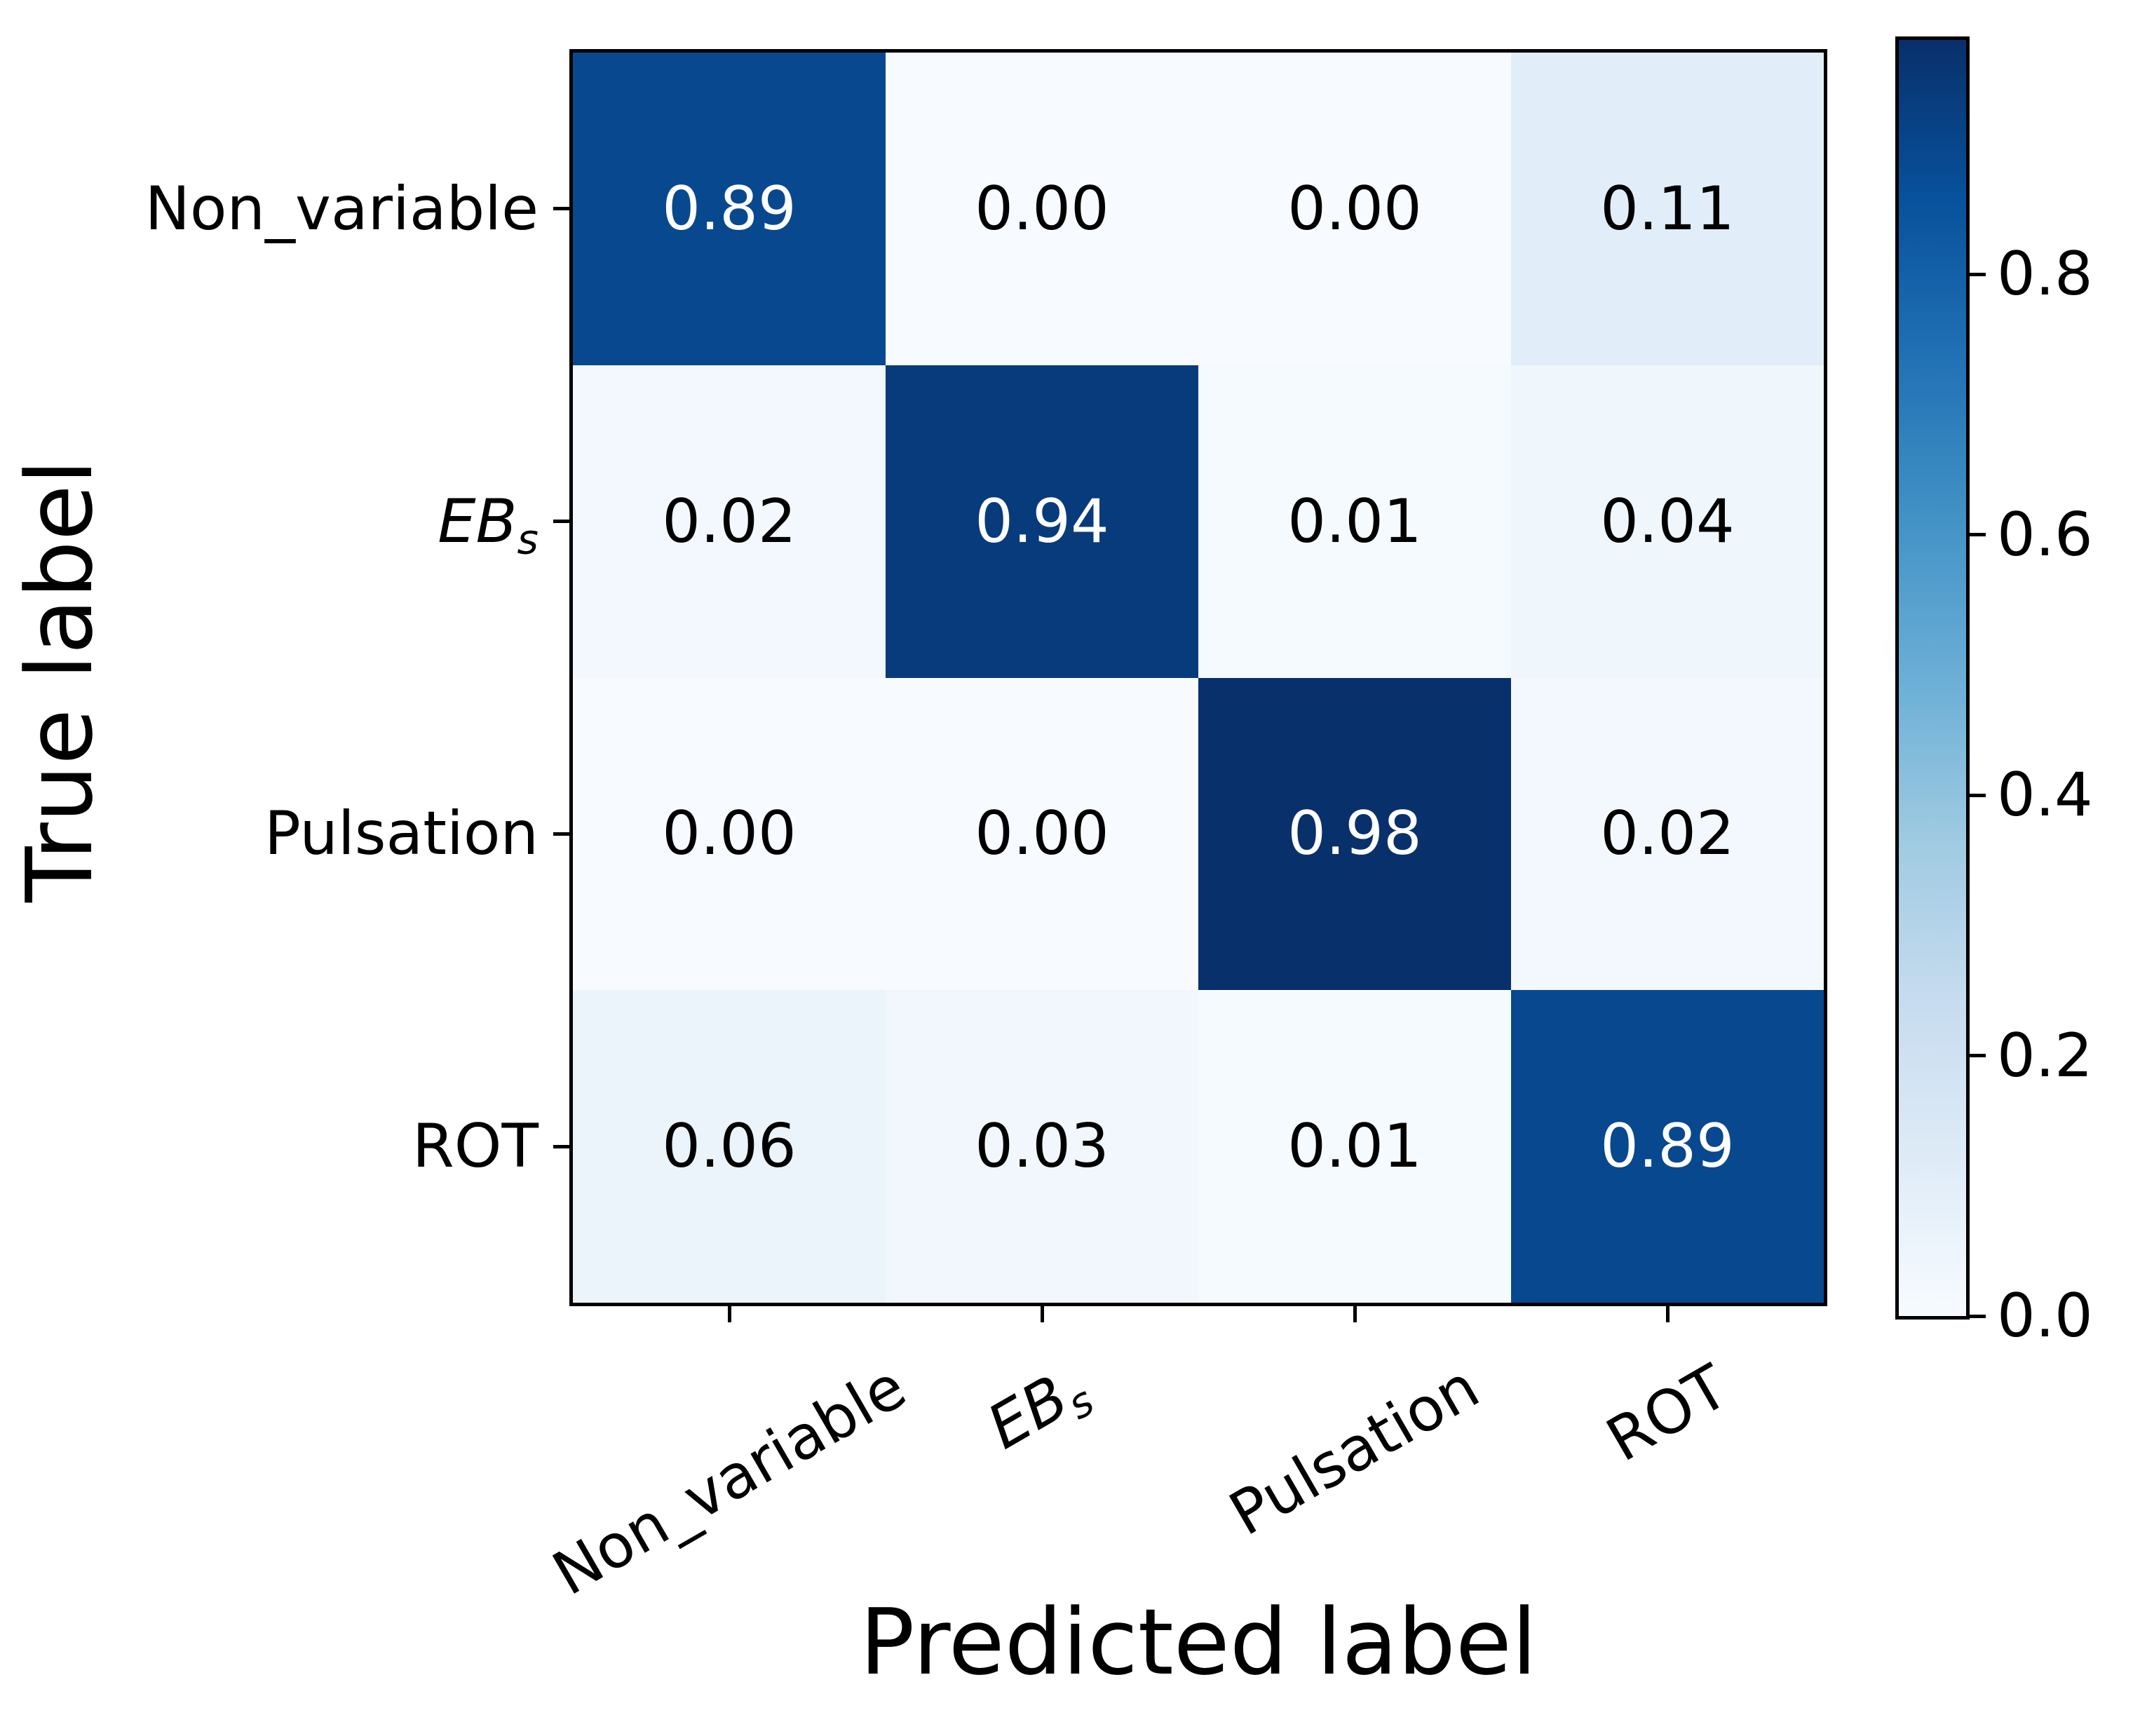  What do you see at coordinates (2045, 274) in the screenshot?
I see `colorbar-tick-label: 0.8` at bounding box center [2045, 274].